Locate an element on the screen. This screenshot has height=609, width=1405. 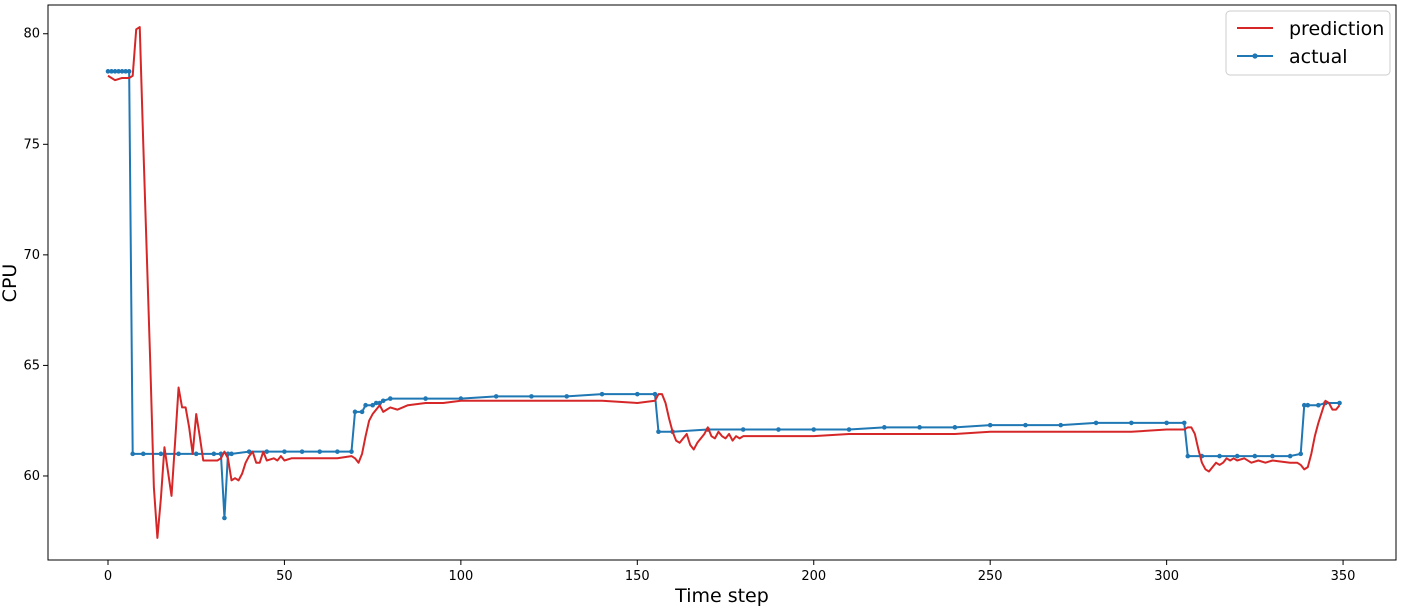
legend-label-prediction: prediction is located at coordinates (1336, 29).